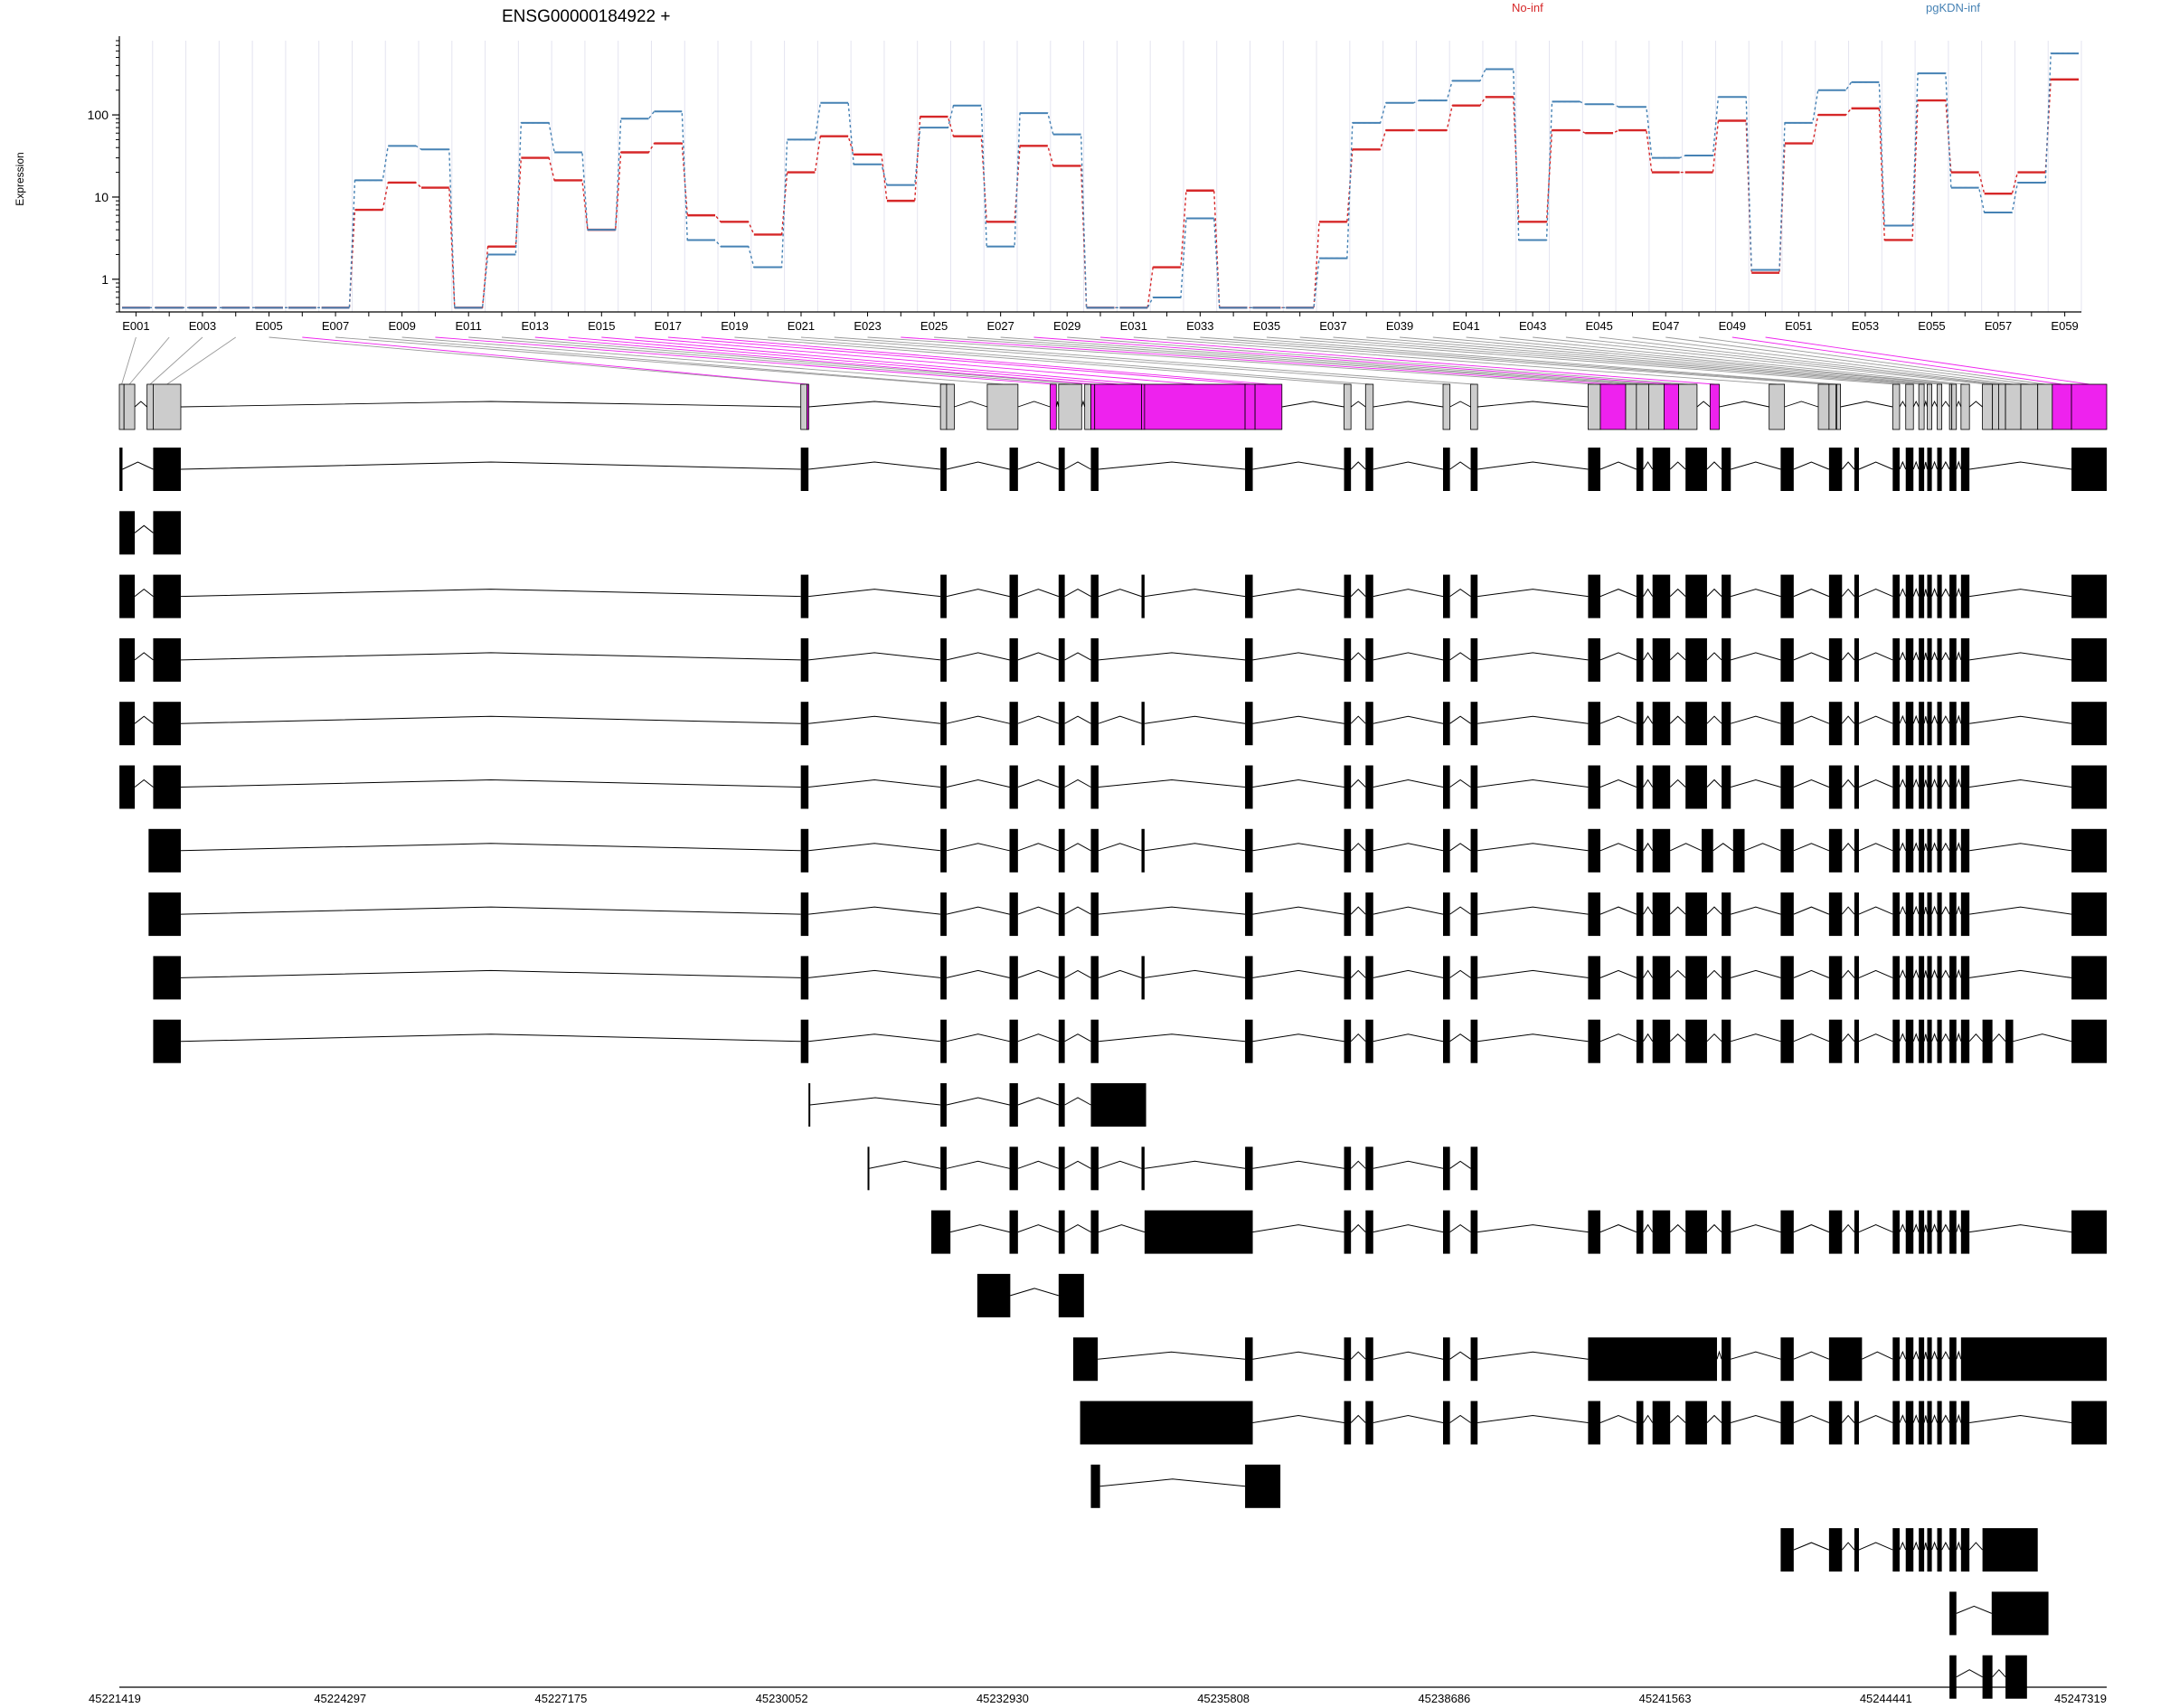 The image size is (2170, 1708). I want to click on x-tick-label: E059, so click(2065, 326).